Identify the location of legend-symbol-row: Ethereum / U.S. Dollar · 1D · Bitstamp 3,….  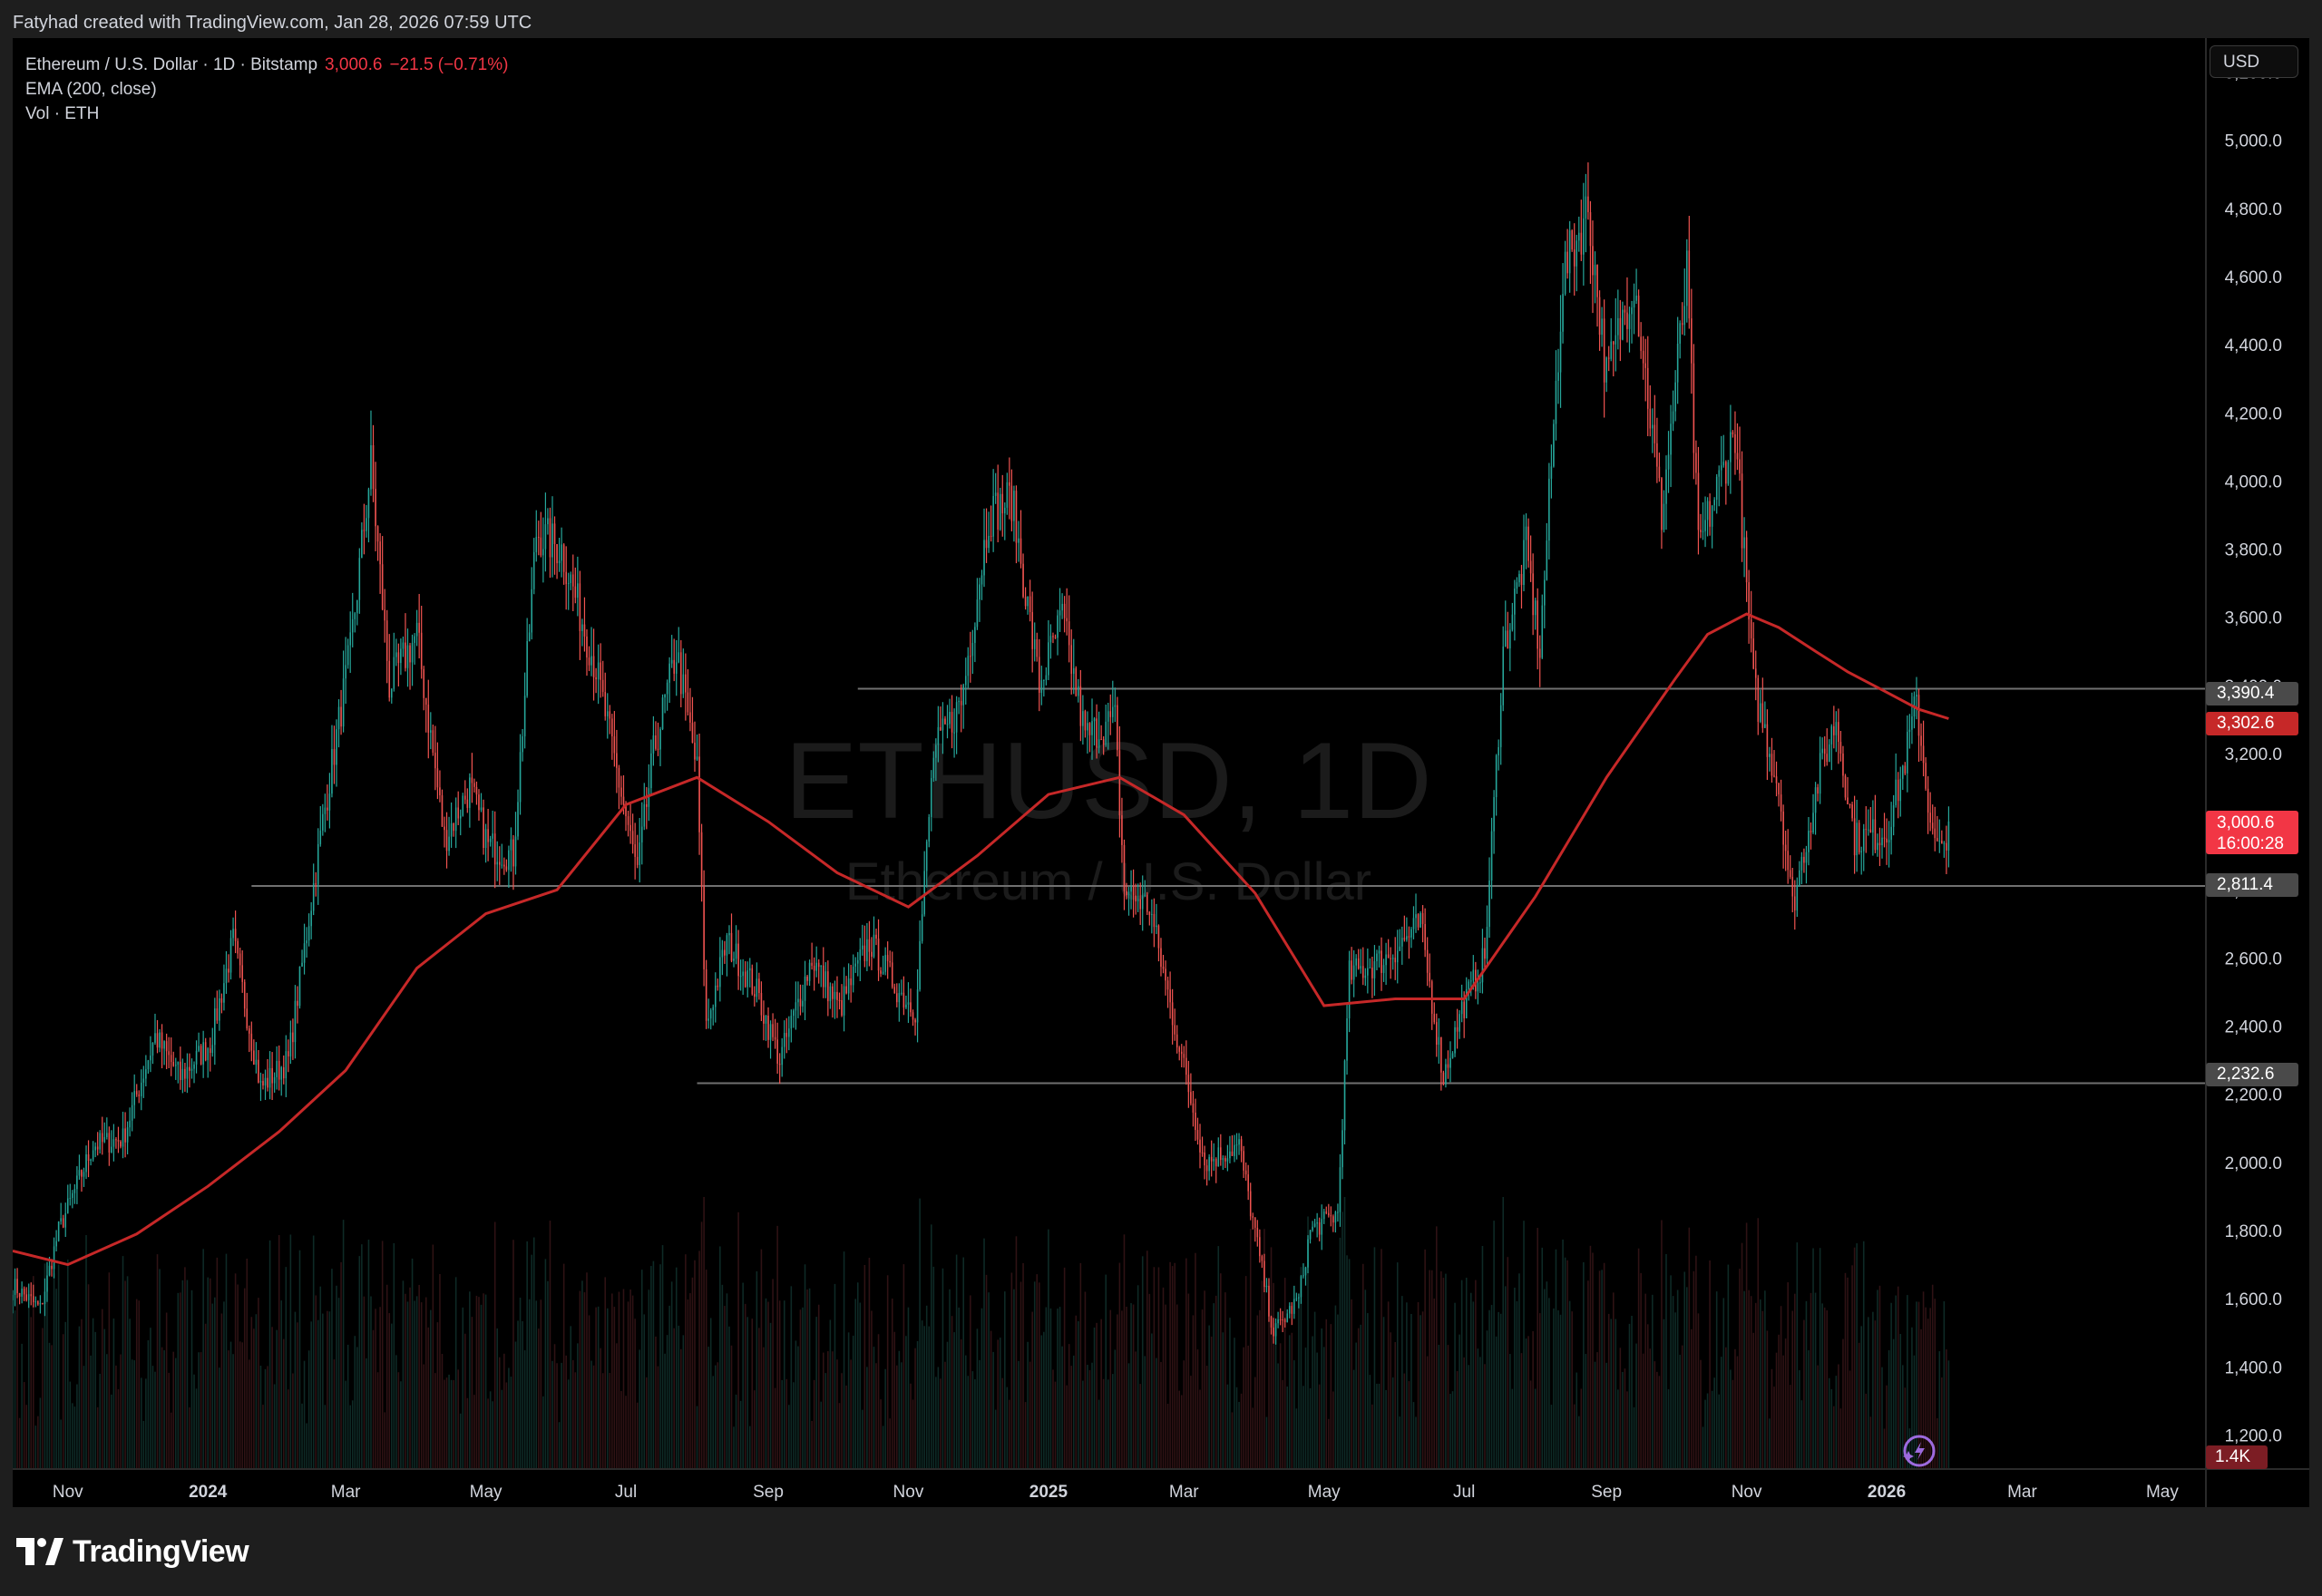
(266, 65).